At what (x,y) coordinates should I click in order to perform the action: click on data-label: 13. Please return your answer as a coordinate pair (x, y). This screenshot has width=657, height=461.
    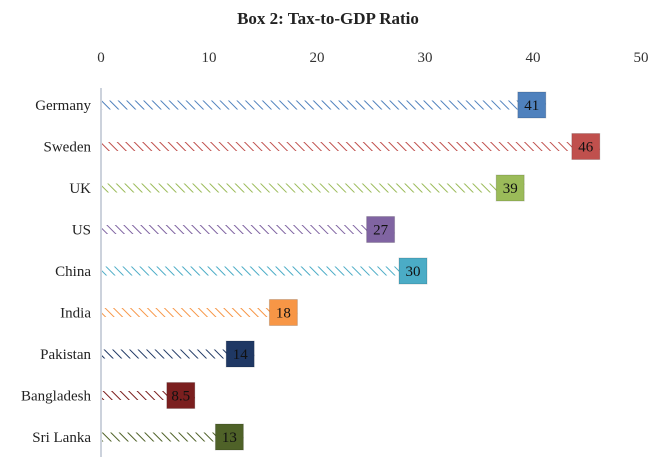
    Looking at the image, I should click on (229, 438).